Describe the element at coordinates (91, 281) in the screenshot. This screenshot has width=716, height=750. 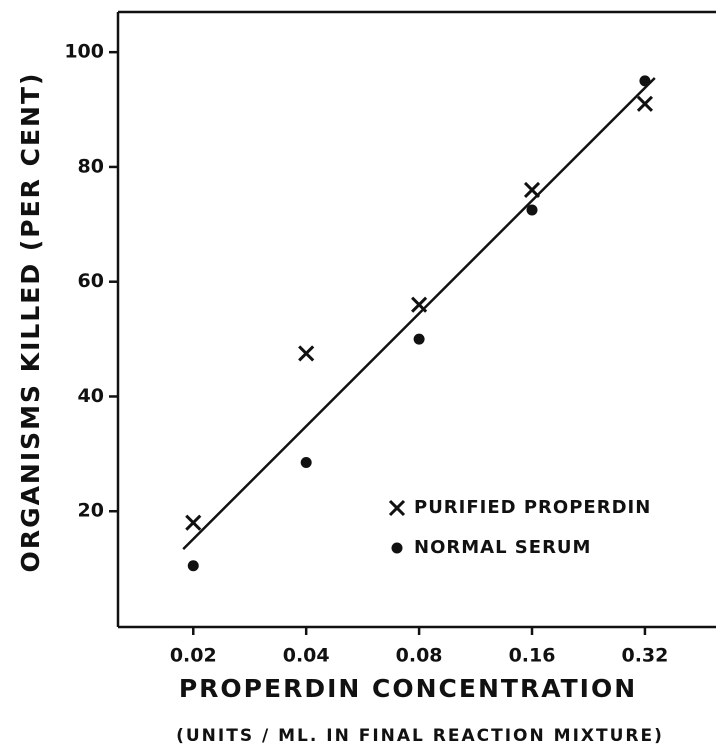
I see `y-tick-label: 60` at that location.